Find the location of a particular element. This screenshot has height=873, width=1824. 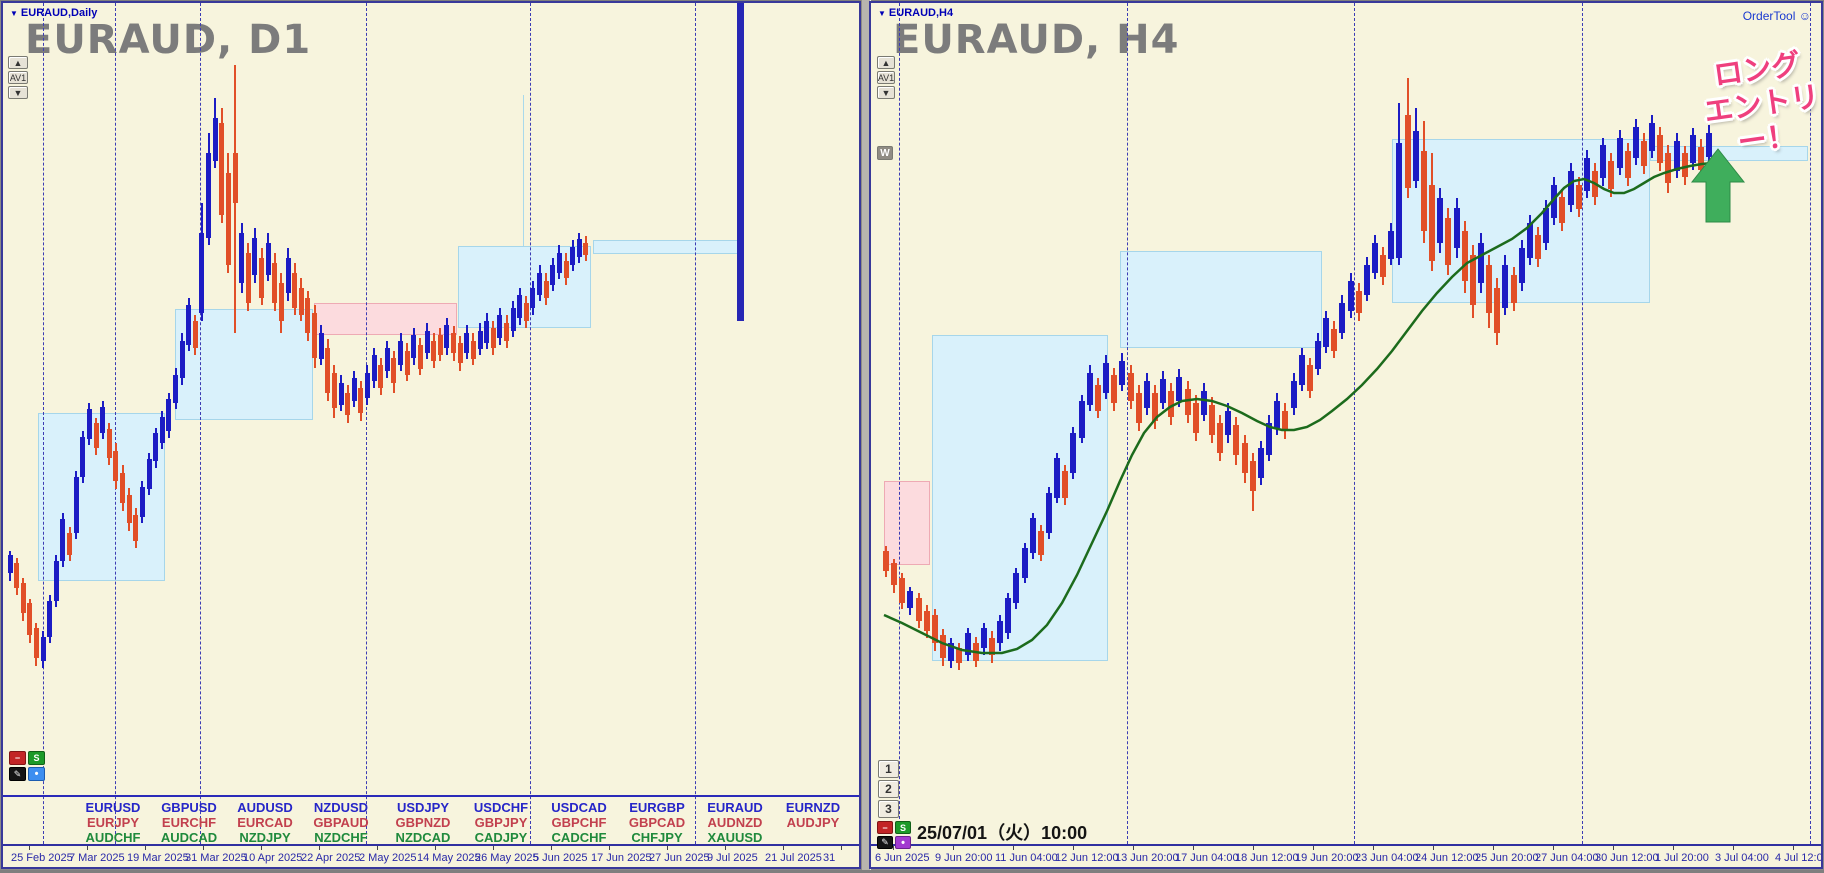

watchlist-pair: EURJPY is located at coordinates (113, 822).